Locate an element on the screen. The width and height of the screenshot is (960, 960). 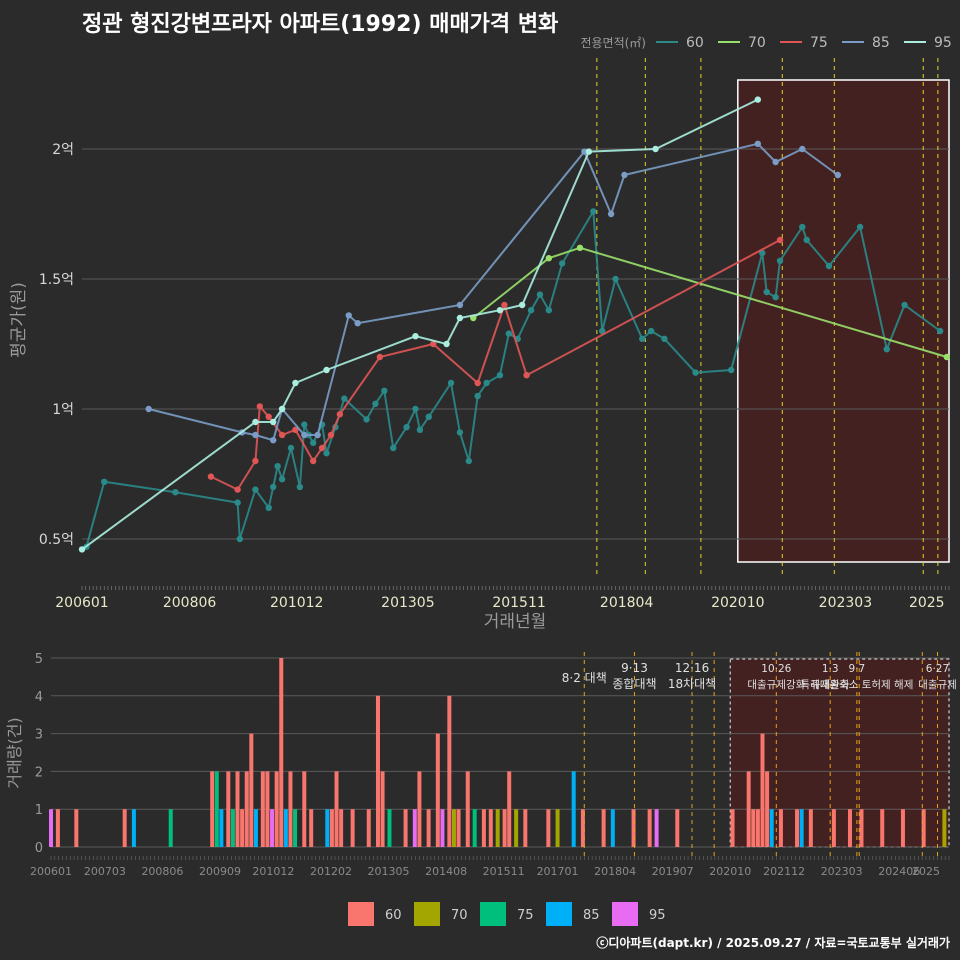
event-label: 1·3 is located at coordinates (830, 669).